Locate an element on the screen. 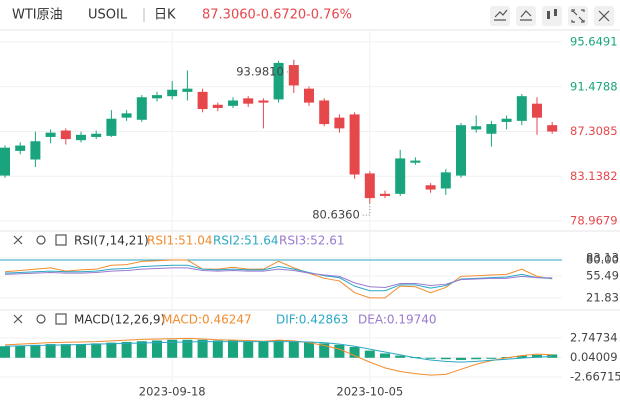 Image resolution: width=620 pixels, height=400 pixels. y-tick-label: 87.3085 is located at coordinates (594, 131).